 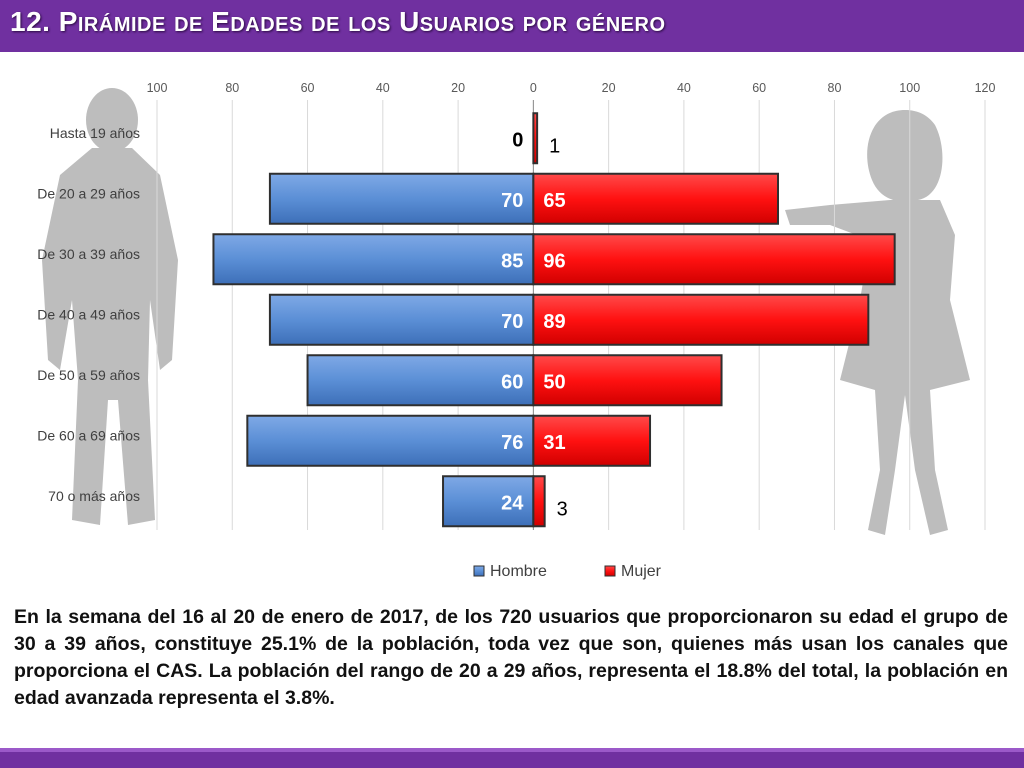 I want to click on category-label: Hasta 19 años, so click(x=95, y=133).